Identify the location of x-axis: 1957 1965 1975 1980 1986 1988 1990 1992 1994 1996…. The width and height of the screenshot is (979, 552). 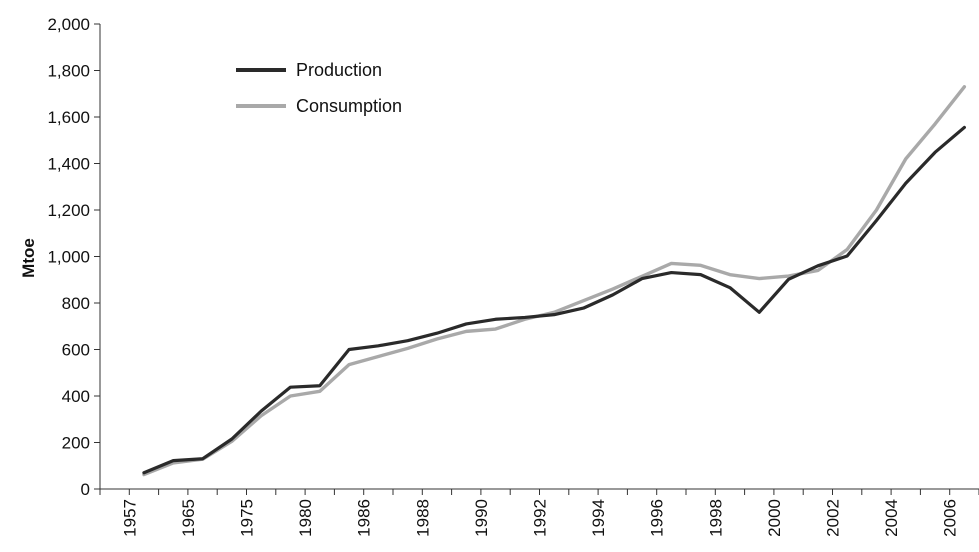
(539, 512).